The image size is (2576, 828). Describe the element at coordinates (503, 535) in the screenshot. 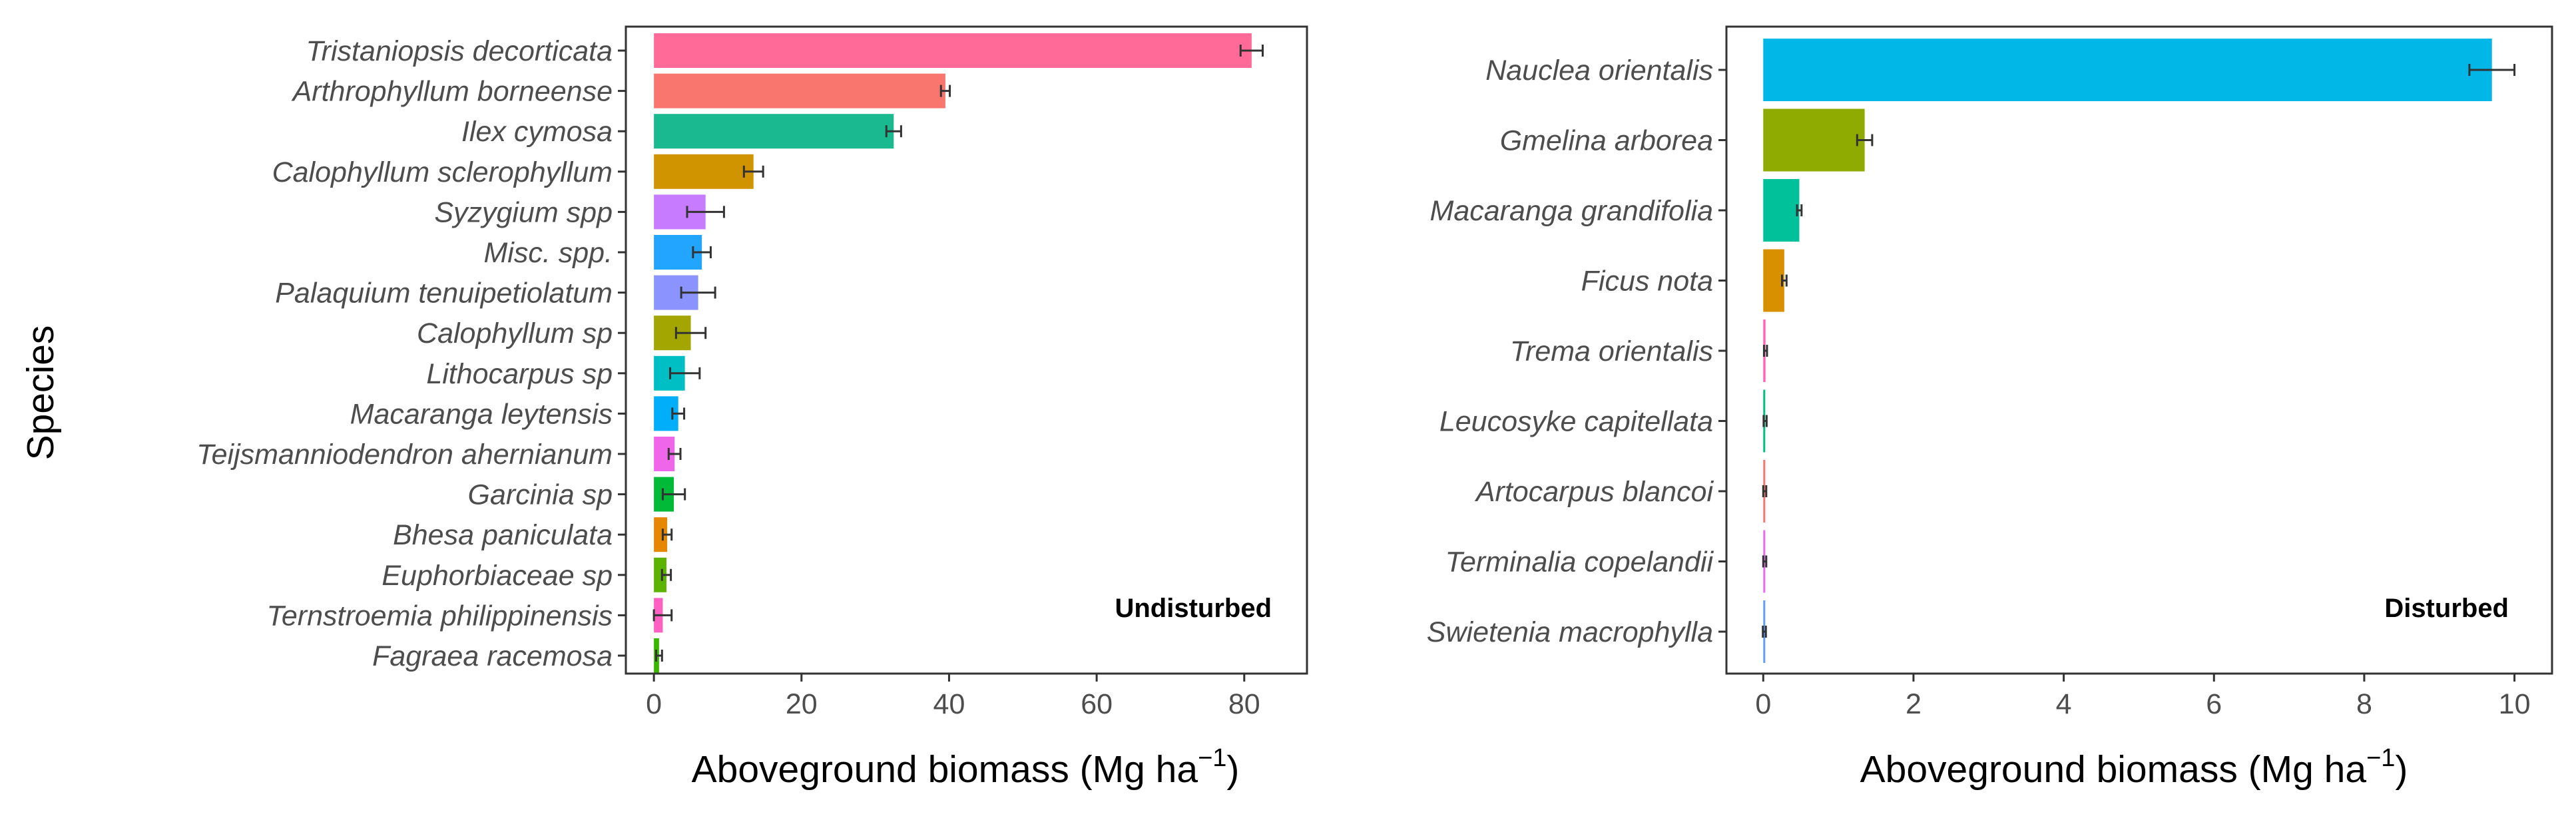

I see `category-label: Bhesa paniculata` at that location.